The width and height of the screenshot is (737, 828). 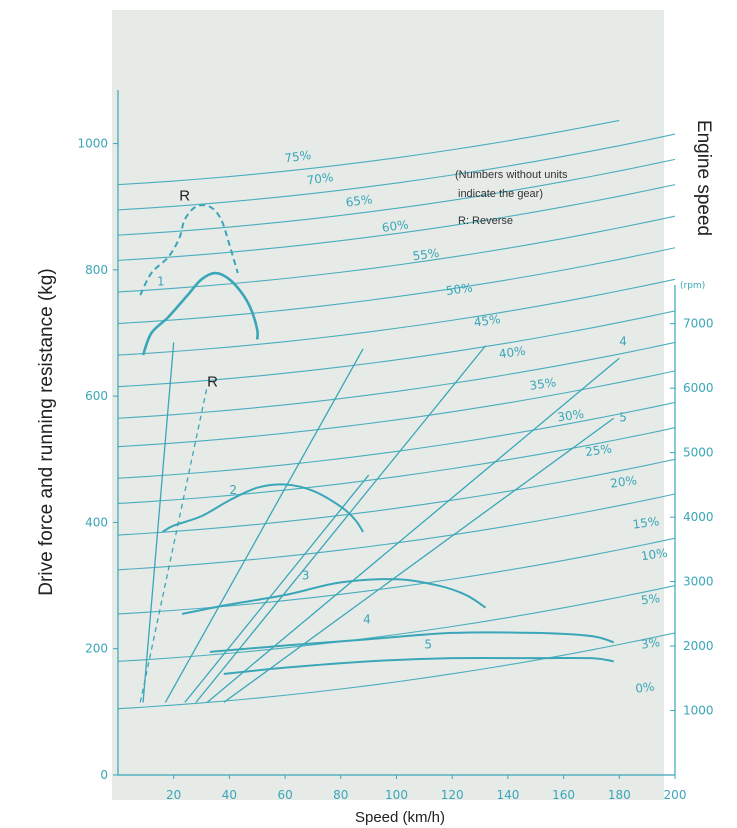 I want to click on resistance-label-75pct: 75%, so click(x=298, y=157).